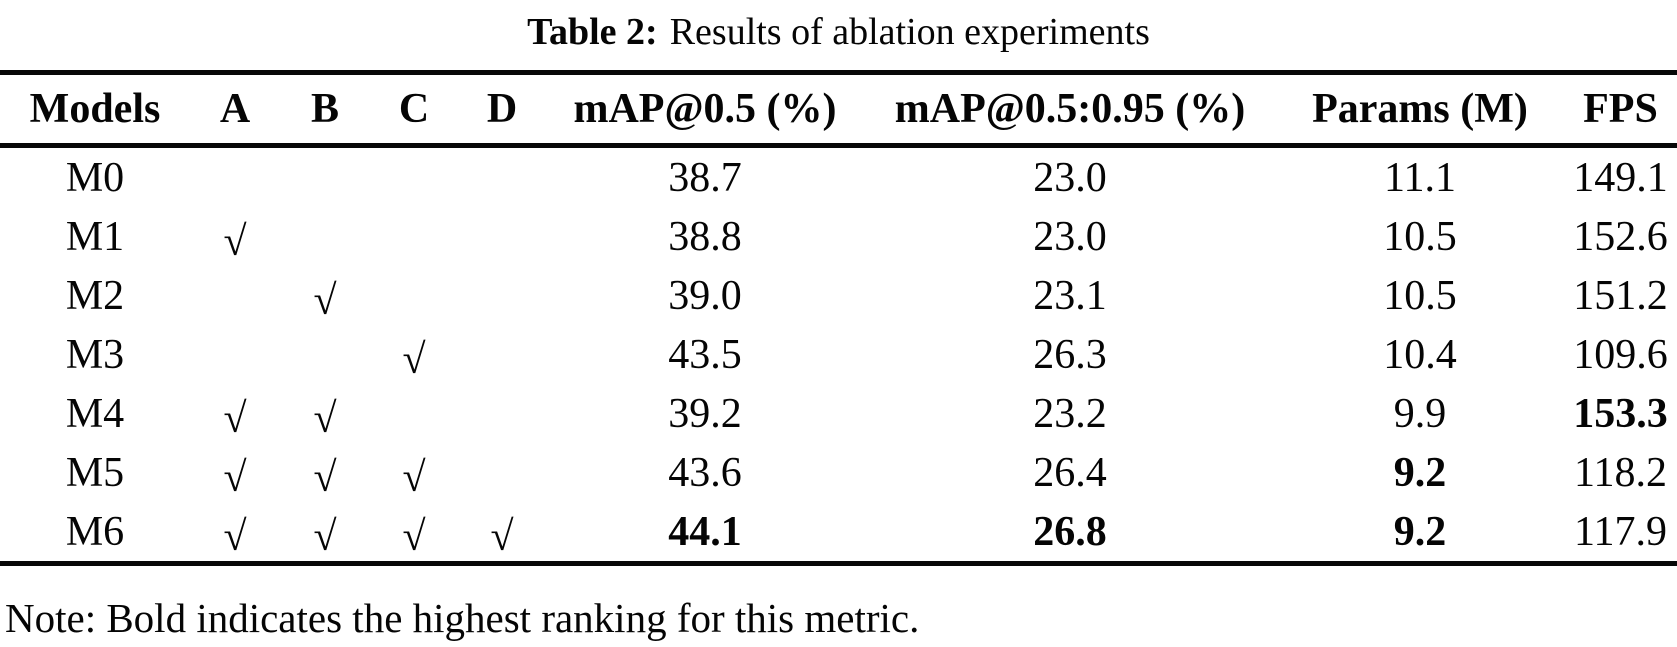  Describe the element at coordinates (95, 177) in the screenshot. I see `model-cell: M0` at that location.